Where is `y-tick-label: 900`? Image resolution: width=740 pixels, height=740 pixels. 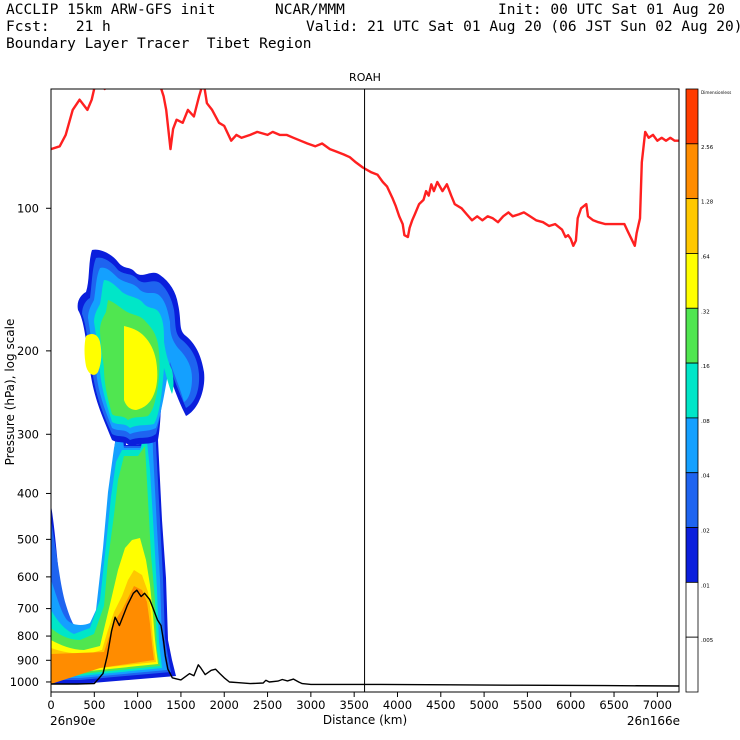 y-tick-label: 900 is located at coordinates (28, 660).